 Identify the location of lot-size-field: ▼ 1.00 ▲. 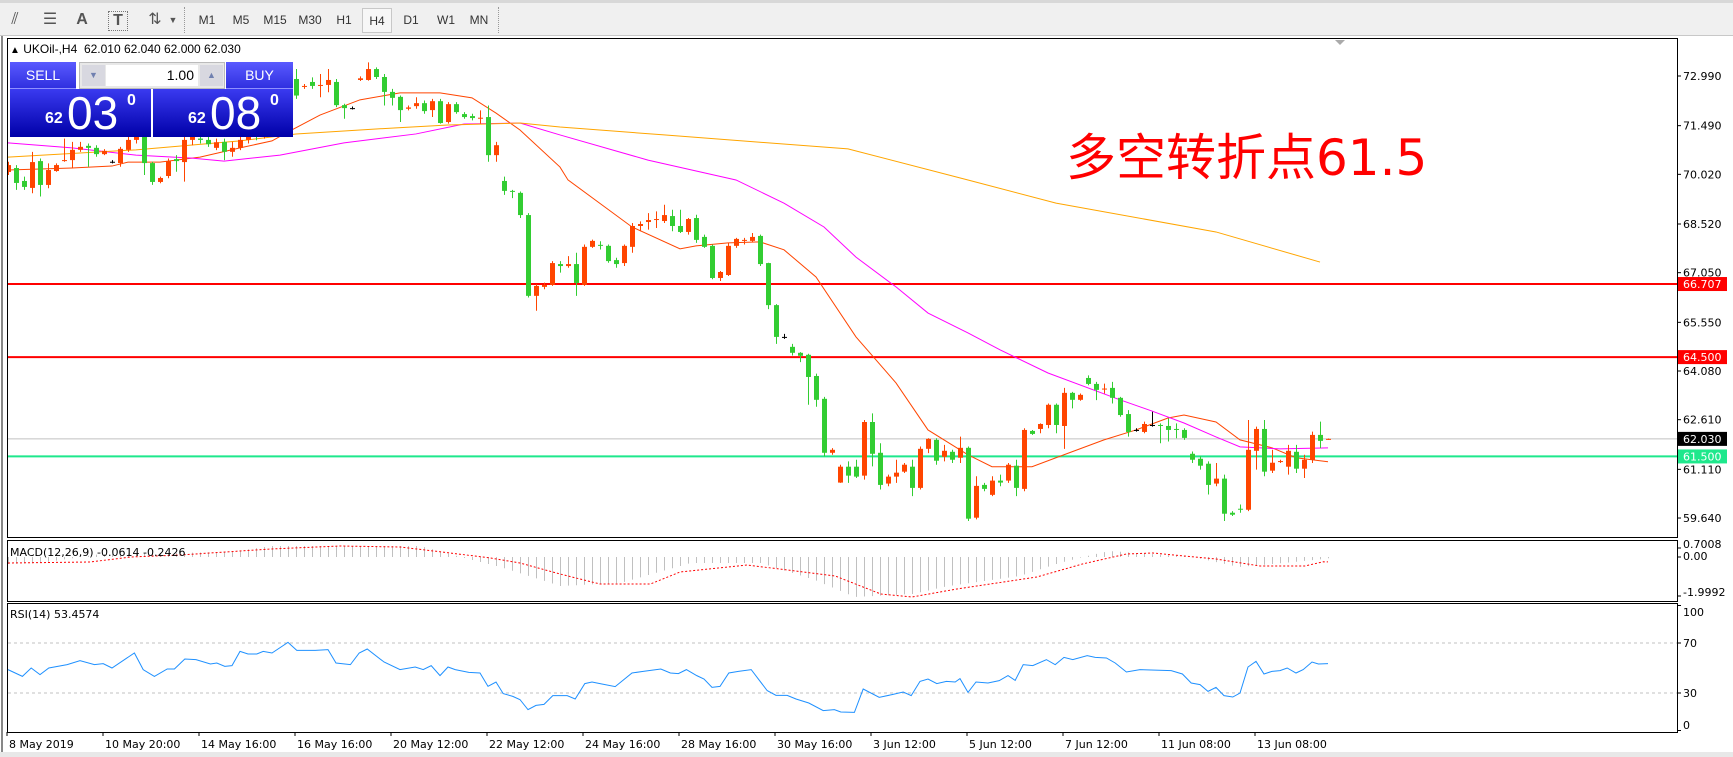
(152, 75).